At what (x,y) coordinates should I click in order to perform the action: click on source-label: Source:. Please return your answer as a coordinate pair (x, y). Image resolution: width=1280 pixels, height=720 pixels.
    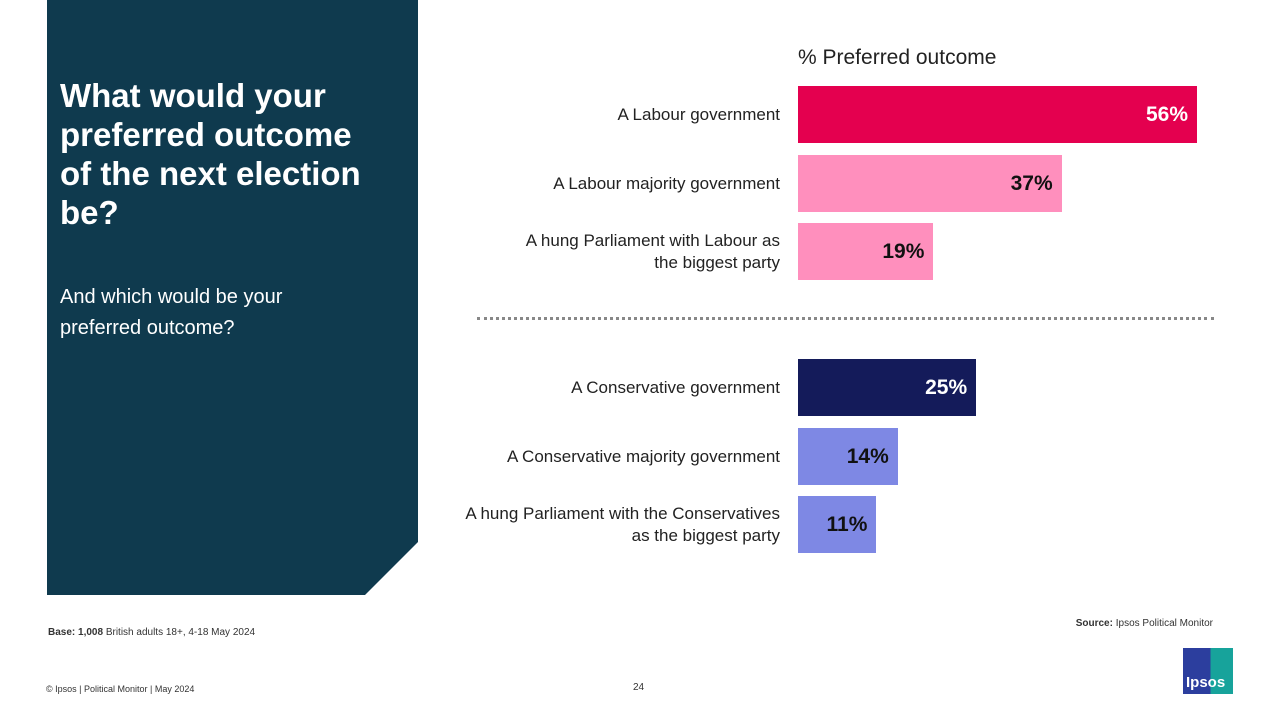
    Looking at the image, I should click on (1094, 623).